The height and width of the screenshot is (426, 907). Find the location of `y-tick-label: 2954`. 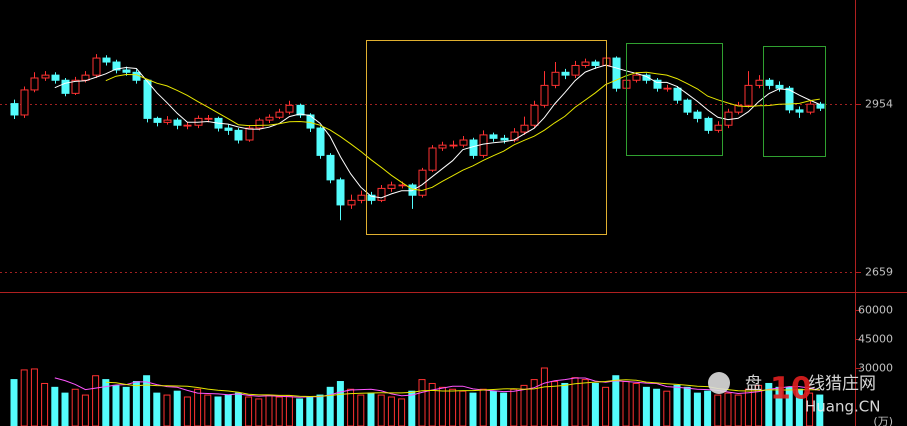

y-tick-label: 2954 is located at coordinates (879, 104).